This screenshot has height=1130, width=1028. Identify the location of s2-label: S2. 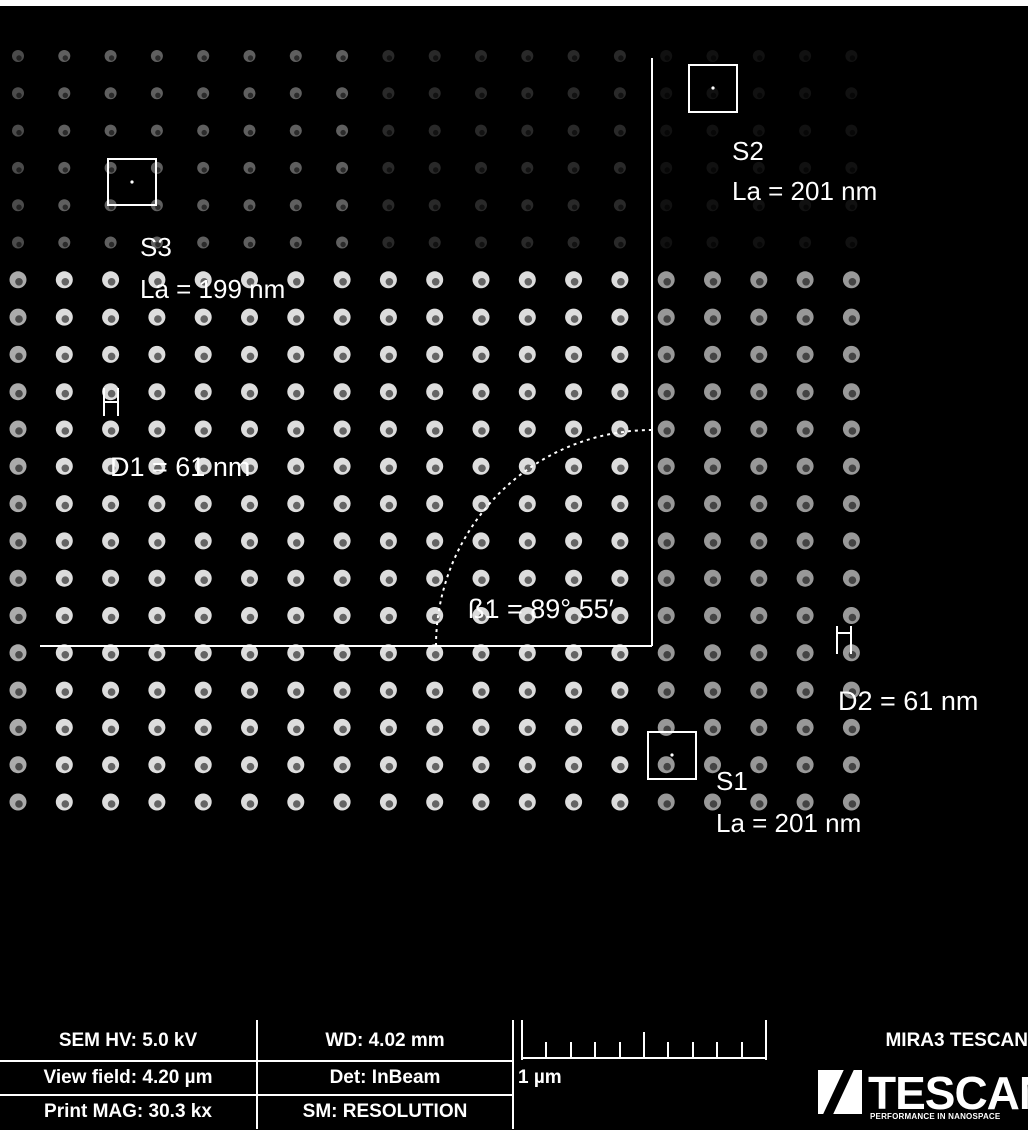
(748, 151).